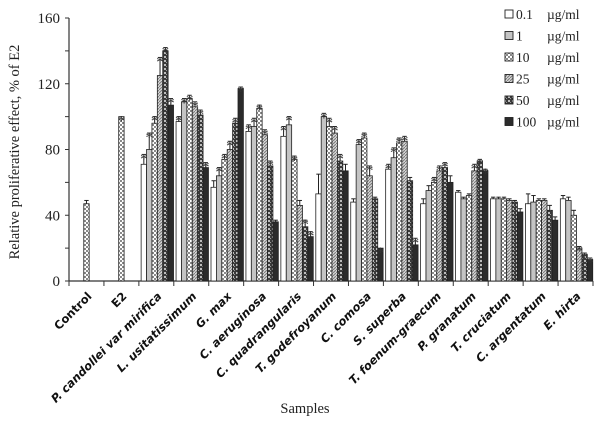 Image resolution: width=606 pixels, height=427 pixels. What do you see at coordinates (52, 151) in the screenshot?
I see `y-tick-label: 80` at bounding box center [52, 151].